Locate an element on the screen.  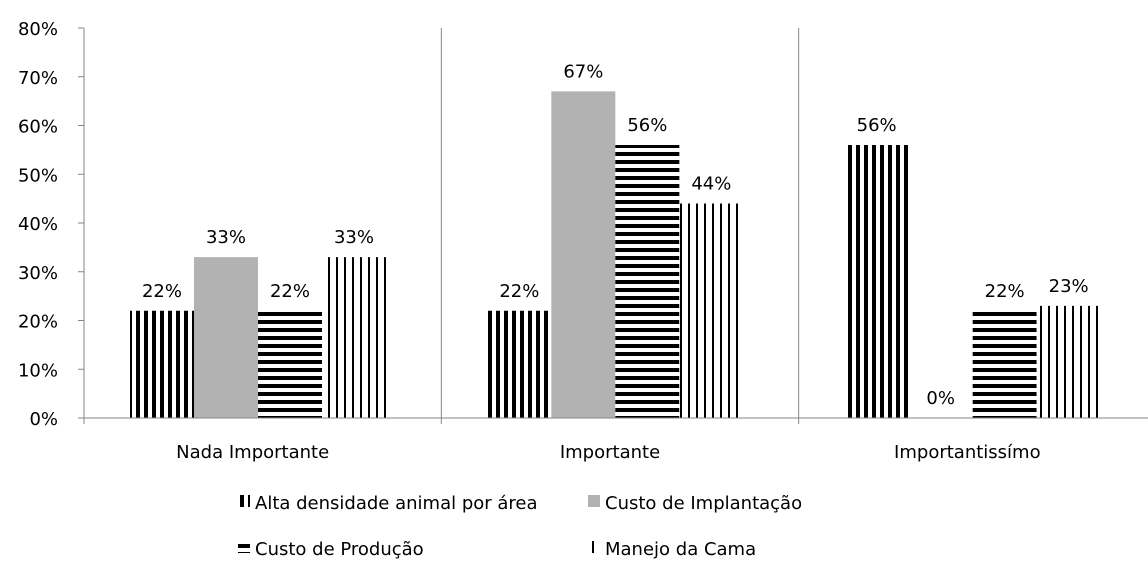
y-tick-label: 20% is located at coordinates (38, 322).